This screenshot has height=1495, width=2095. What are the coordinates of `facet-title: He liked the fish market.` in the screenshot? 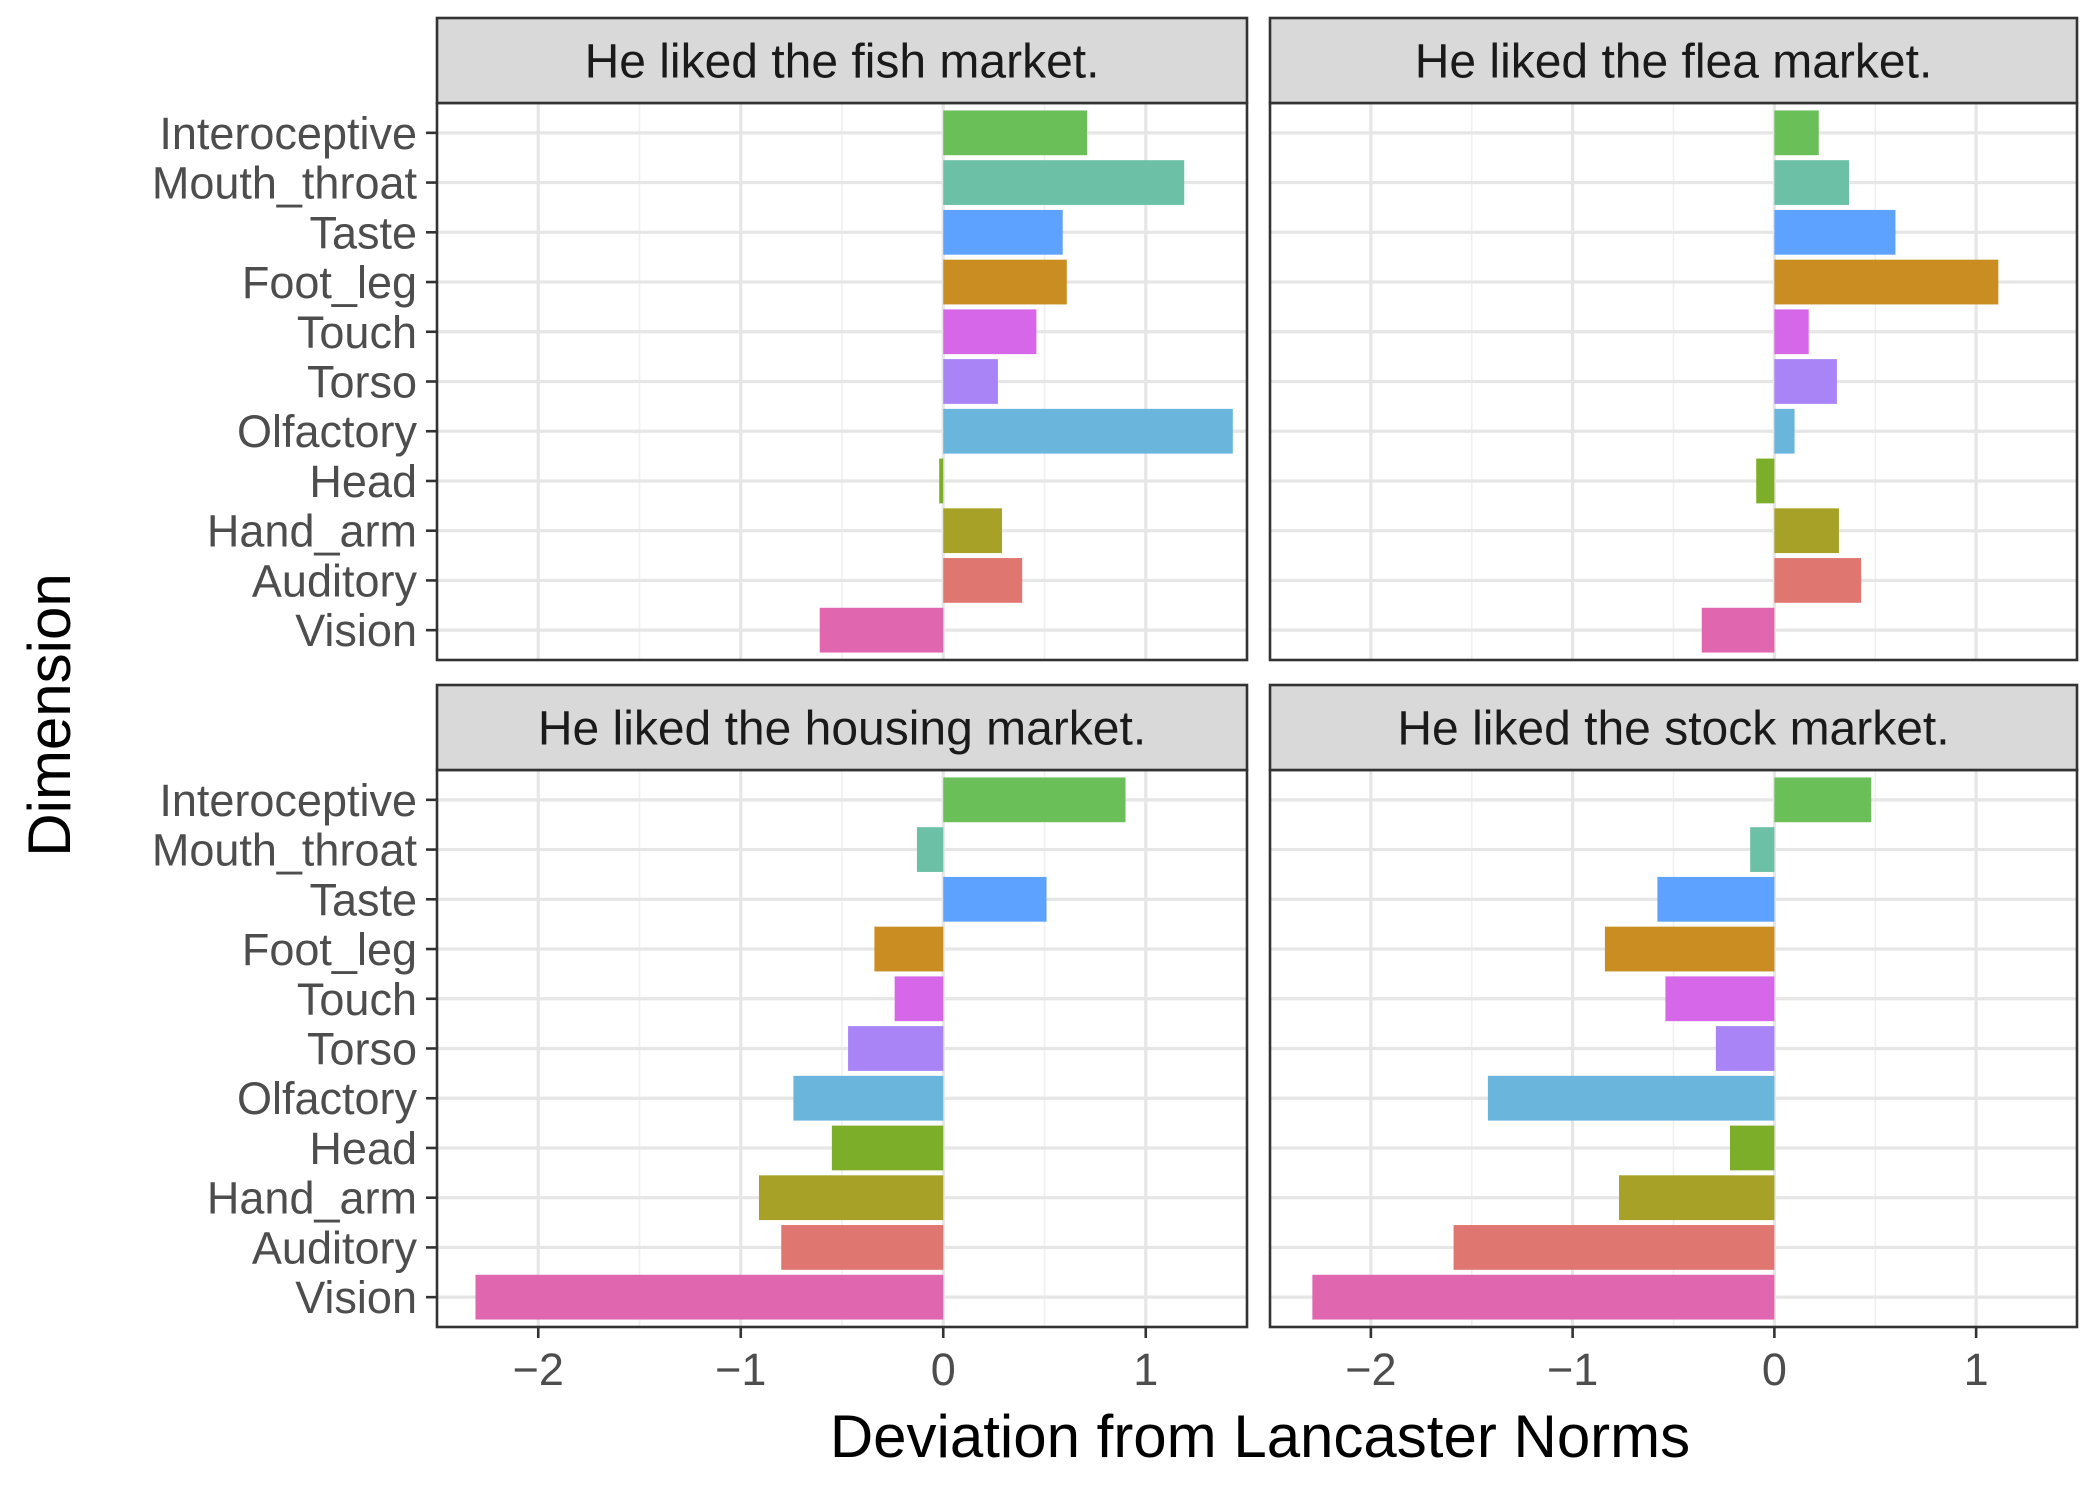 It's located at (842, 62).